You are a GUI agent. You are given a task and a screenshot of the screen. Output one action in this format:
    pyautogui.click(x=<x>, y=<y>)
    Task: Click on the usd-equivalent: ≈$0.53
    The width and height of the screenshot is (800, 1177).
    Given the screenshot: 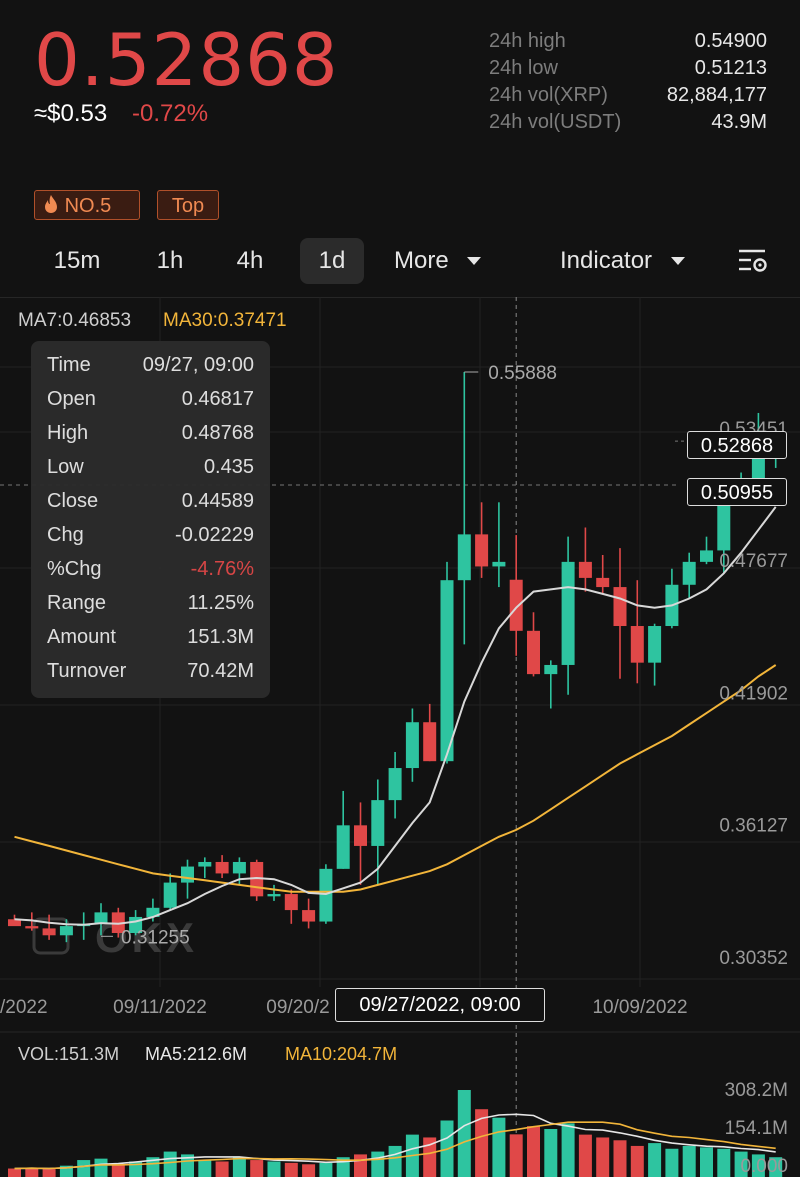 What is the action you would take?
    pyautogui.click(x=71, y=113)
    